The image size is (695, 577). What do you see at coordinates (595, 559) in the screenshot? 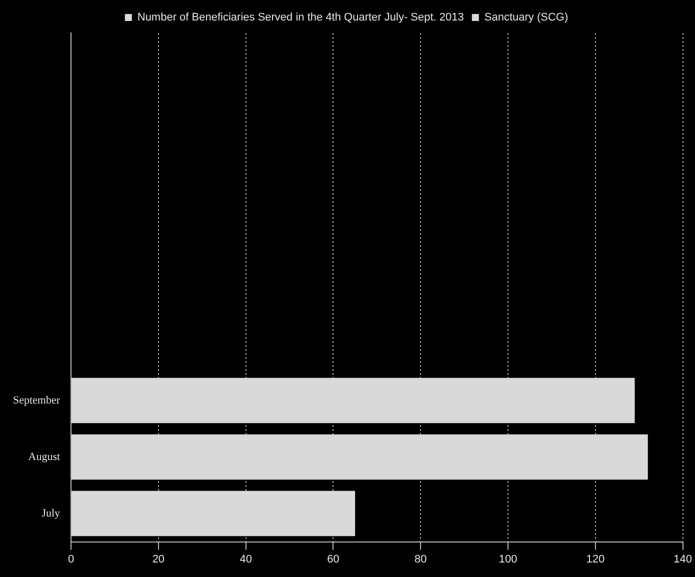
I see `x-tick-label: 120` at bounding box center [595, 559].